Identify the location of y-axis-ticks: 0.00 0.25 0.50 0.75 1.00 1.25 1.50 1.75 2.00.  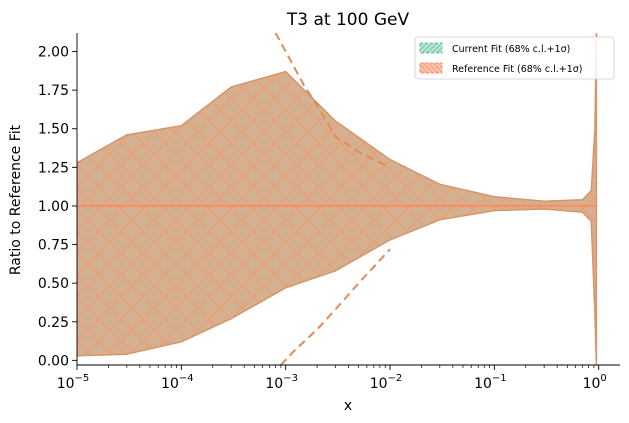
(57, 207).